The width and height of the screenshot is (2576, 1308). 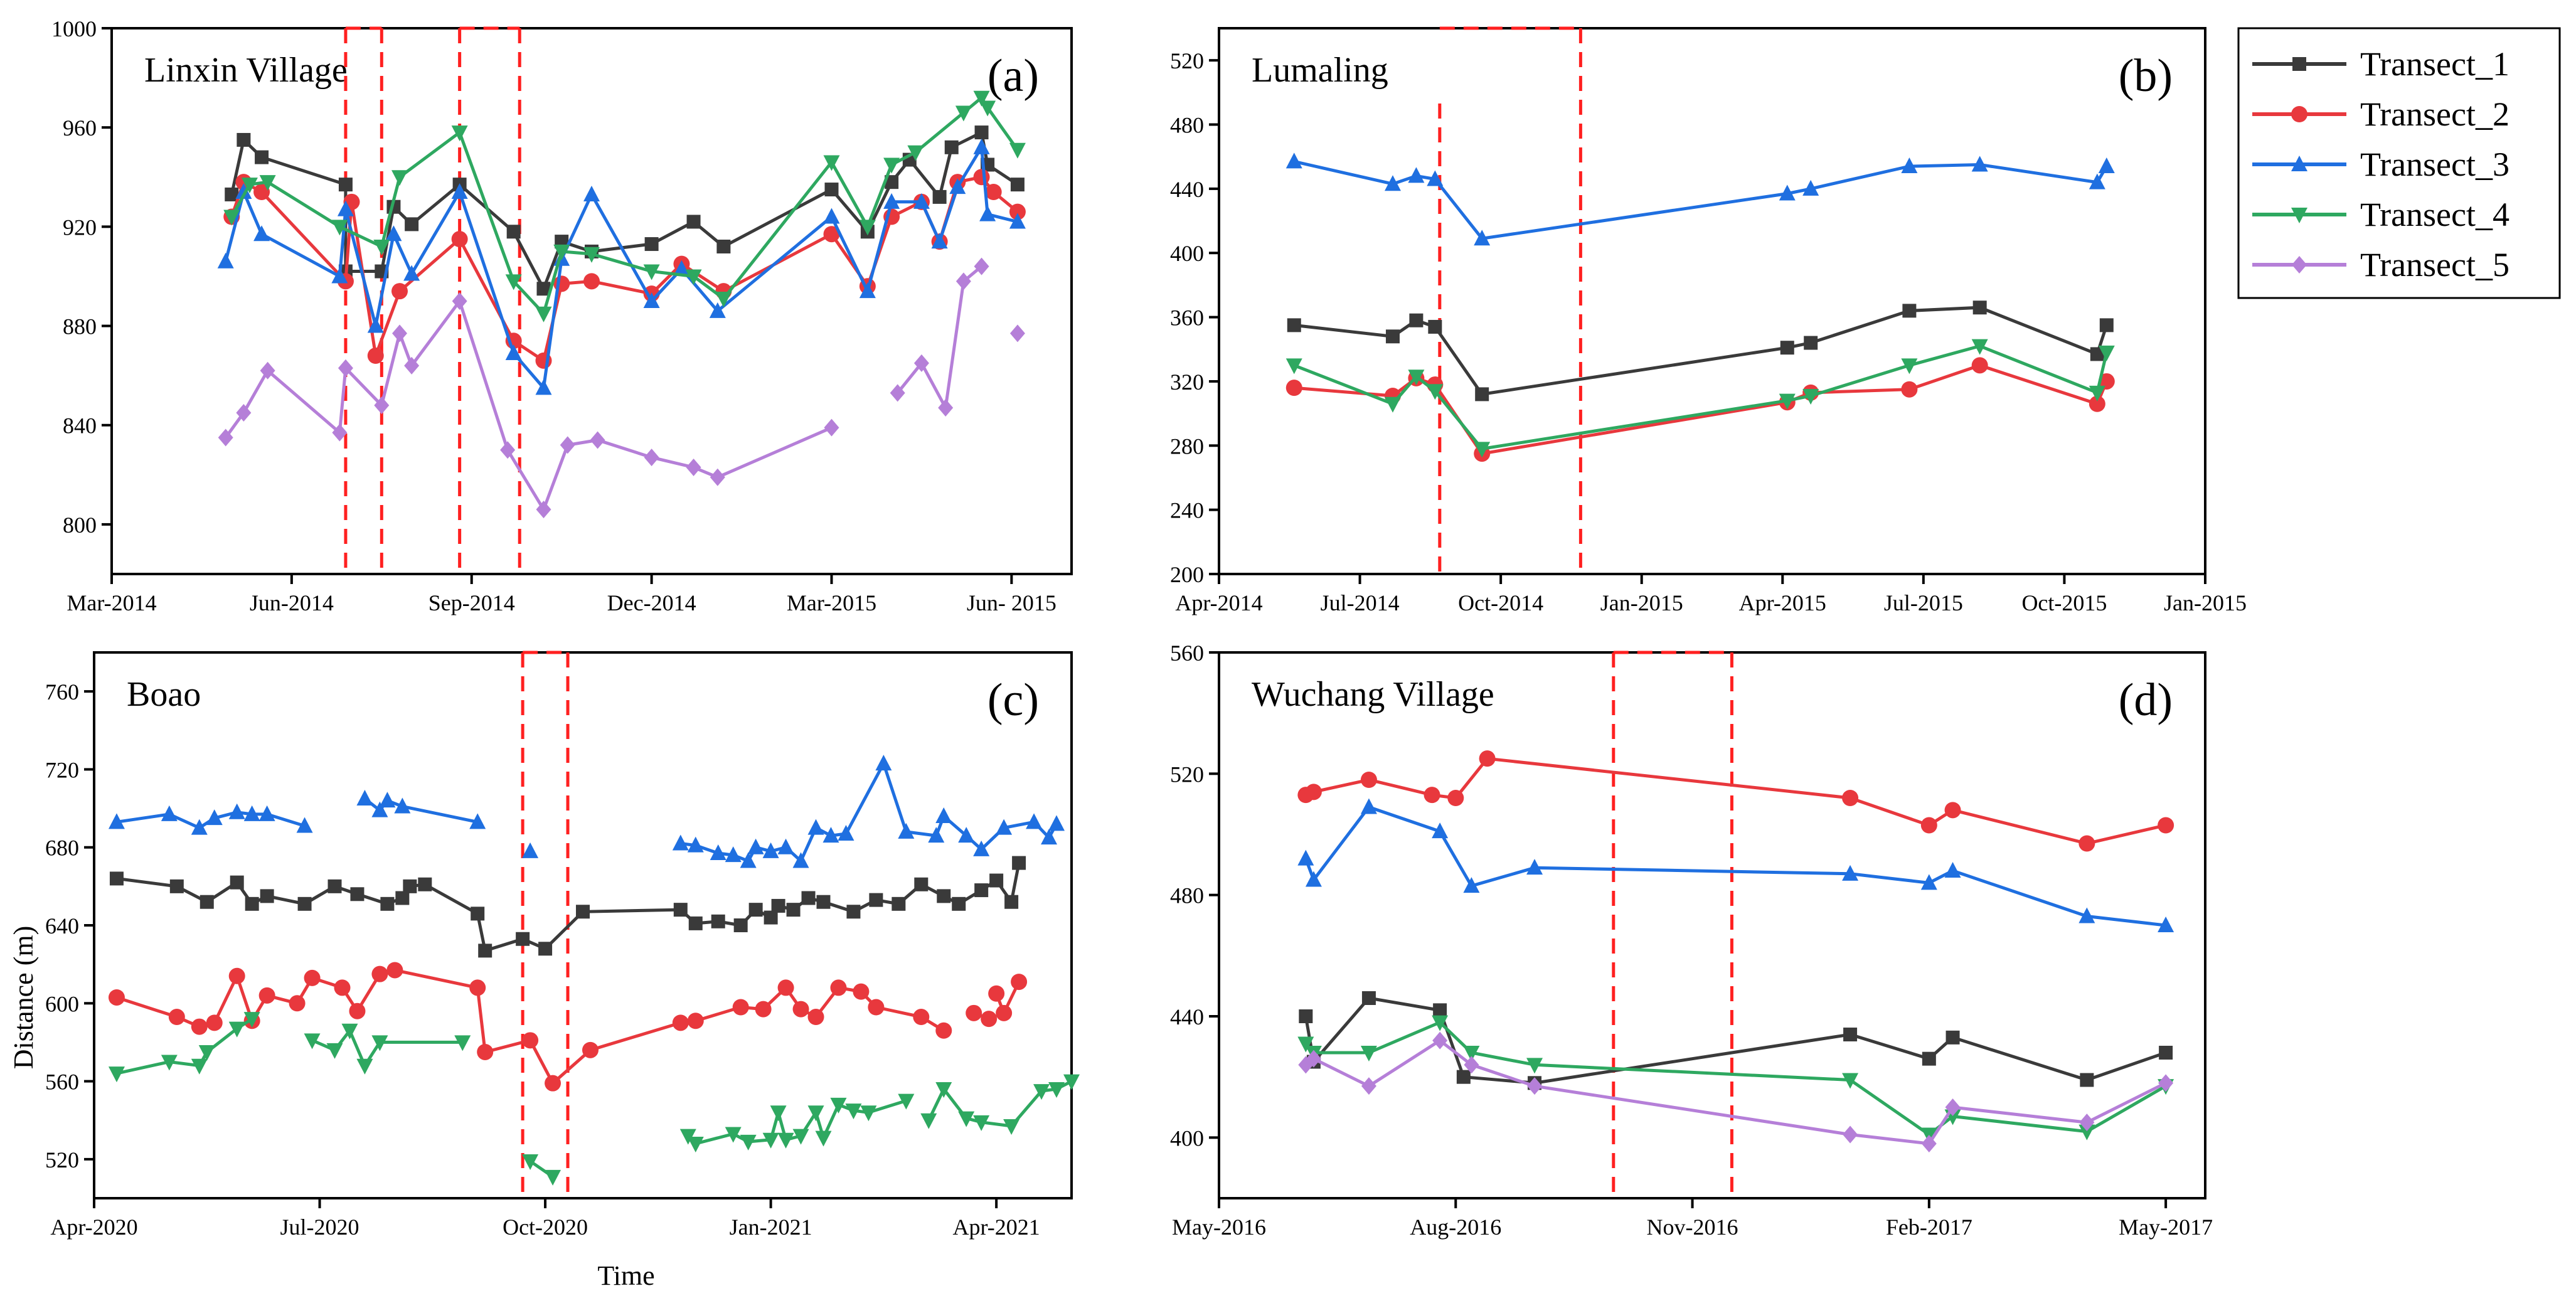 What do you see at coordinates (1361, 602) in the screenshot?
I see `x-tick-label: Jul-2014` at bounding box center [1361, 602].